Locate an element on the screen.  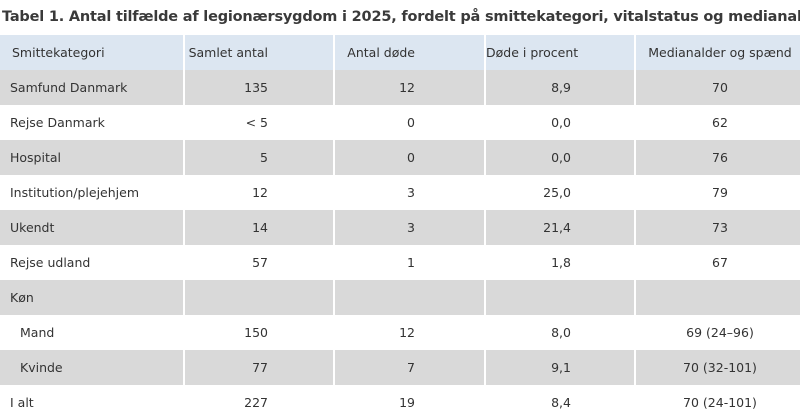
row-label: Hospital is located at coordinates (91, 157).